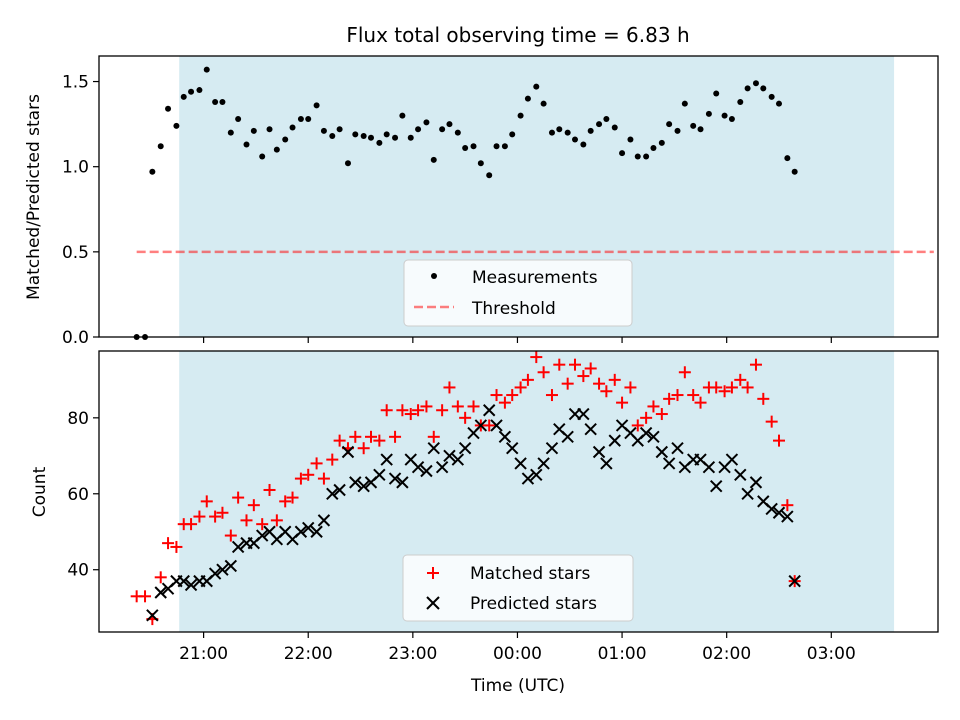 The height and width of the screenshot is (720, 960). What do you see at coordinates (726, 654) in the screenshot?
I see `x-tick-label: 02:00` at bounding box center [726, 654].